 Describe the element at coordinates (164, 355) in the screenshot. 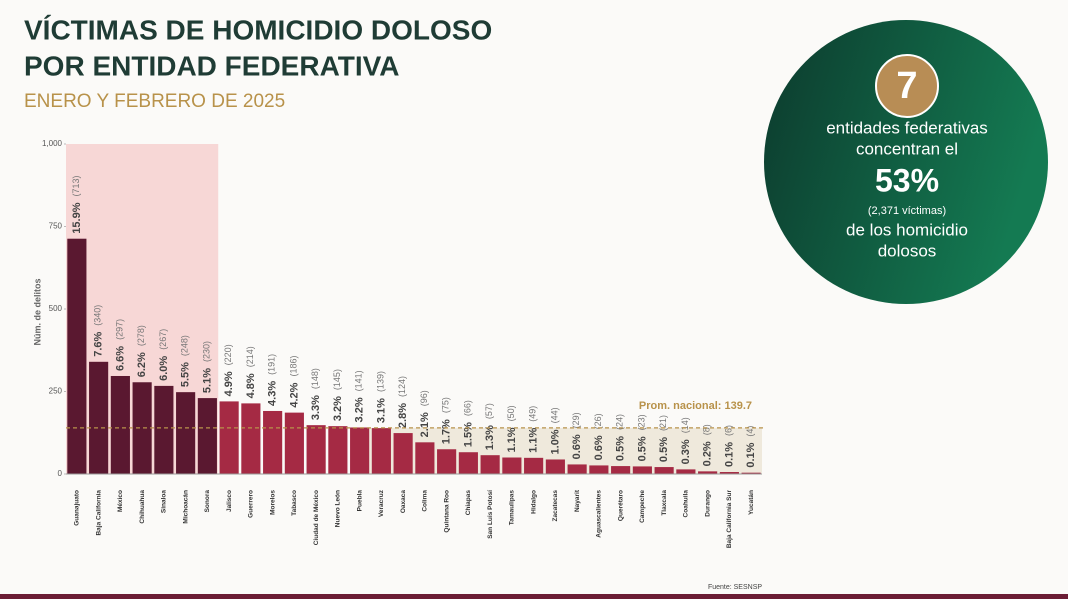

I see `bar-label: 6.0% (267)` at that location.